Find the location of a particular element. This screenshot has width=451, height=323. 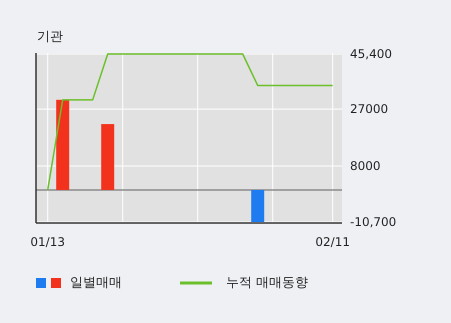

y-tick-label: 8000 is located at coordinates (365, 166).